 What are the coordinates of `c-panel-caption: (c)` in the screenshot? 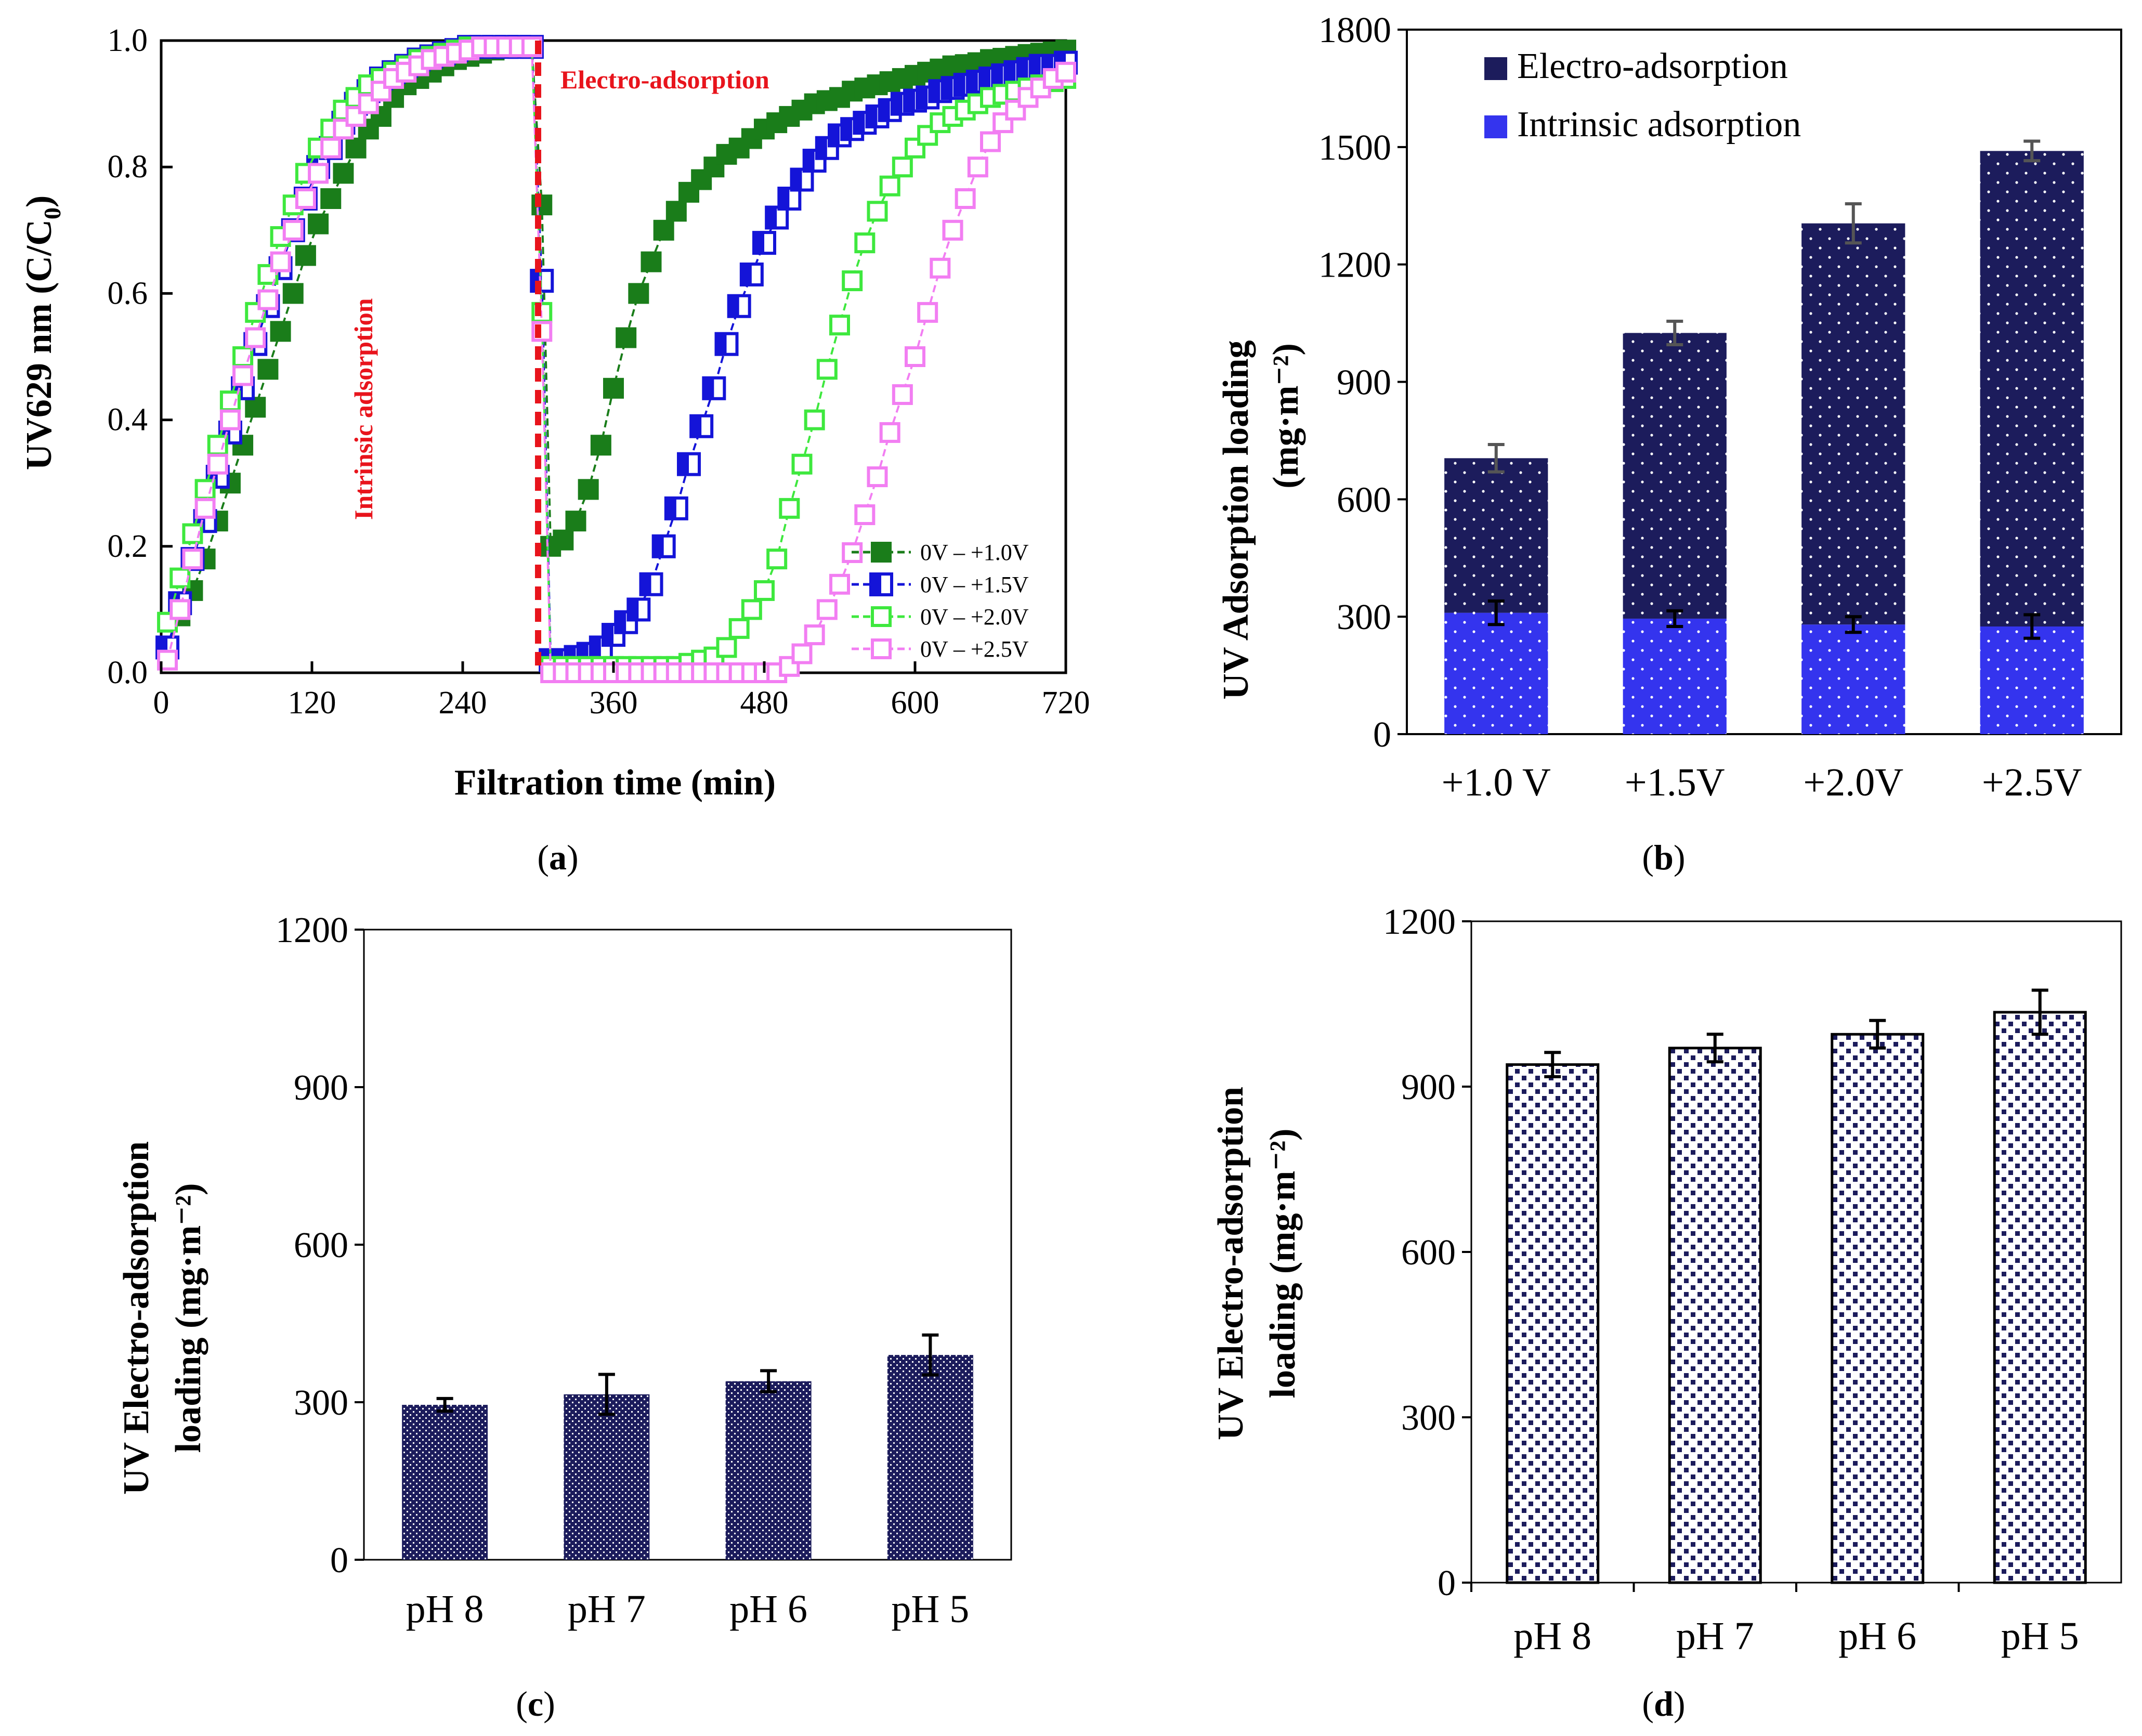 It's located at (535, 1704).